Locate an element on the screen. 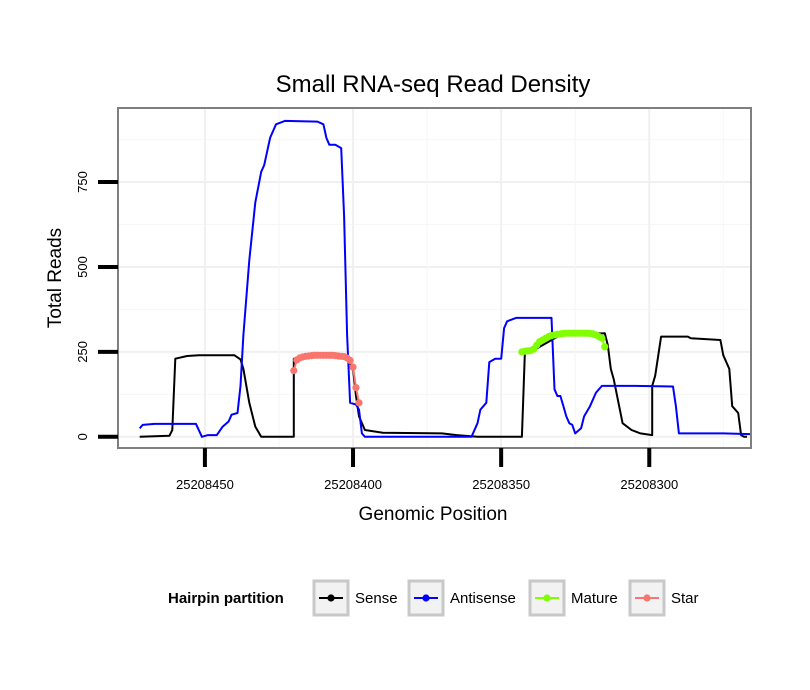 Image resolution: width=810 pixels, height=690 pixels. legend-title: Hairpin partition is located at coordinates (226, 598).